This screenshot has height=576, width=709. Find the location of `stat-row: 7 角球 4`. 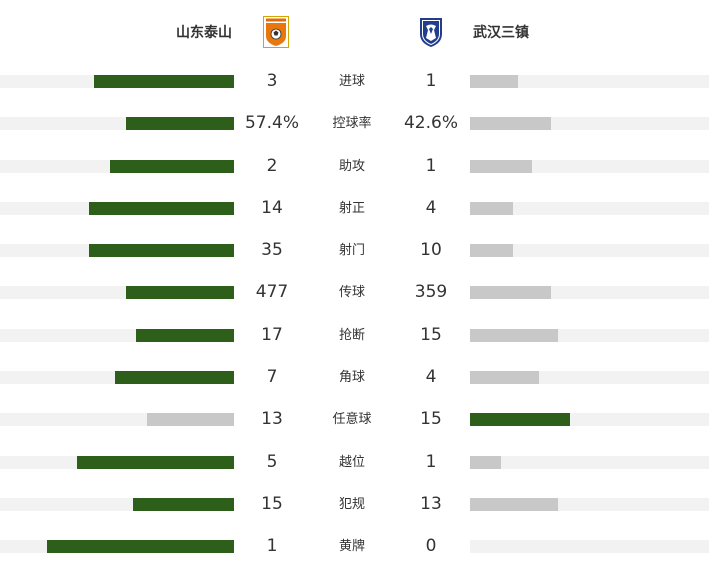

stat-row: 7 角球 4 is located at coordinates (354, 378).